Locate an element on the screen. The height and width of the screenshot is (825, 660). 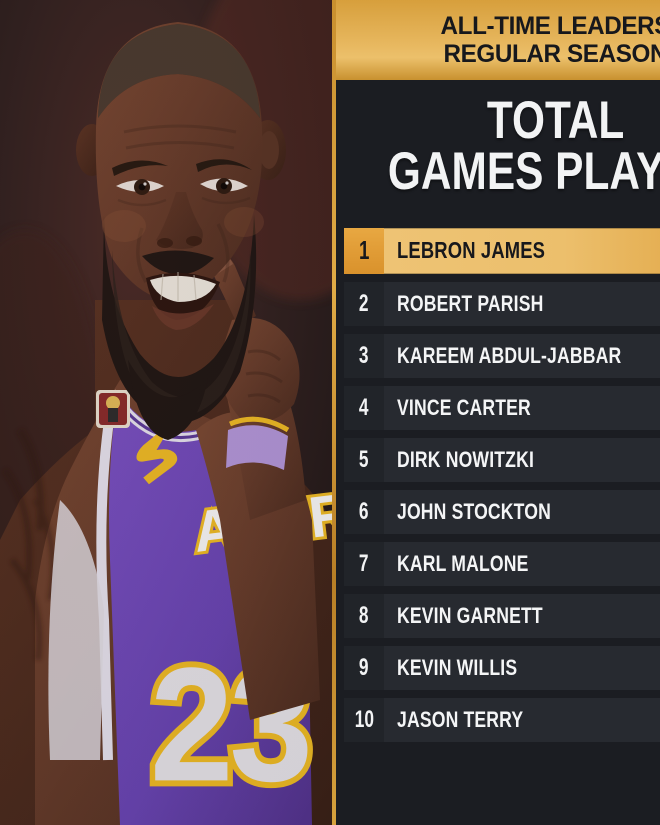
row-player-name: KEVIN GARNETT is located at coordinates (522, 616).